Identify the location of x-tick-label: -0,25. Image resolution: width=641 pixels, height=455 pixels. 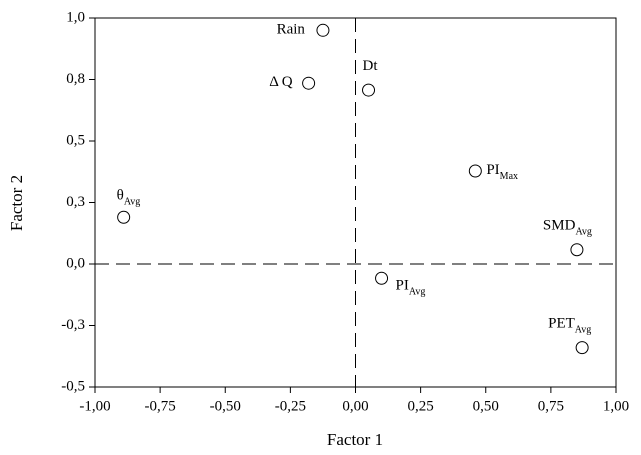
(290, 406).